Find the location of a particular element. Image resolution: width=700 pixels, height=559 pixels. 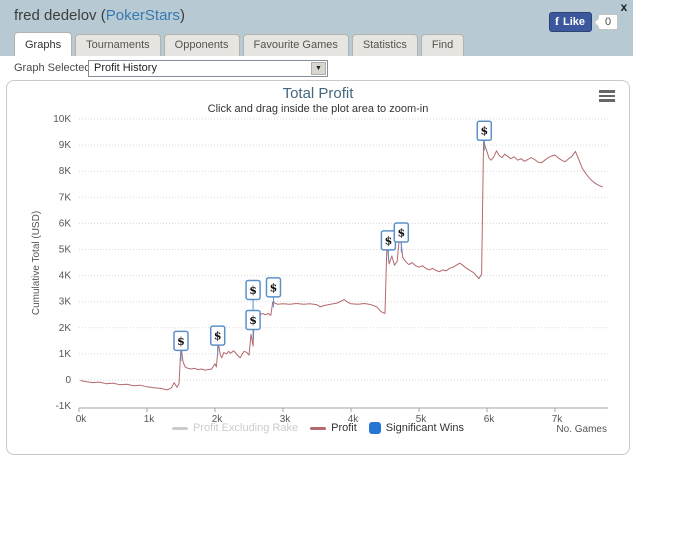

player-name: fred dedelov ( is located at coordinates (60, 15).